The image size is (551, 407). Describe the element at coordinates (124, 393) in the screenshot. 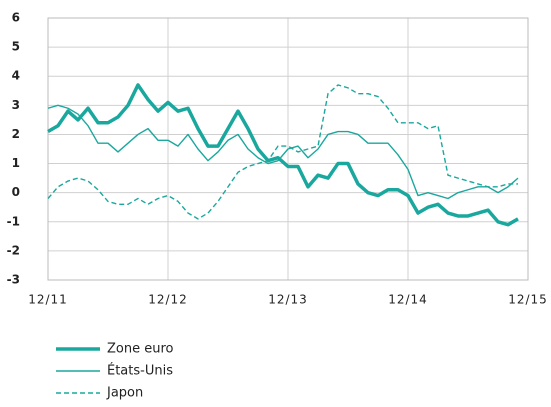

I see `legend-label: Japon` at that location.